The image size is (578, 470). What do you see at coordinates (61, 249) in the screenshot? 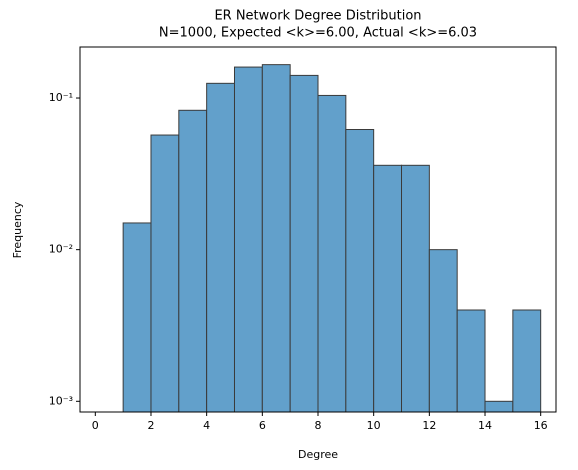
I see `y-tick-label: 10⁻²` at bounding box center [61, 249].